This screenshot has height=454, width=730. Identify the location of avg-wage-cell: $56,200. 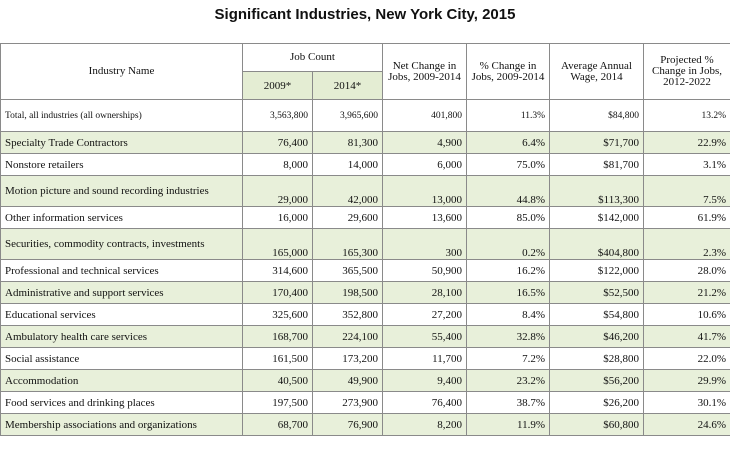
(596, 380).